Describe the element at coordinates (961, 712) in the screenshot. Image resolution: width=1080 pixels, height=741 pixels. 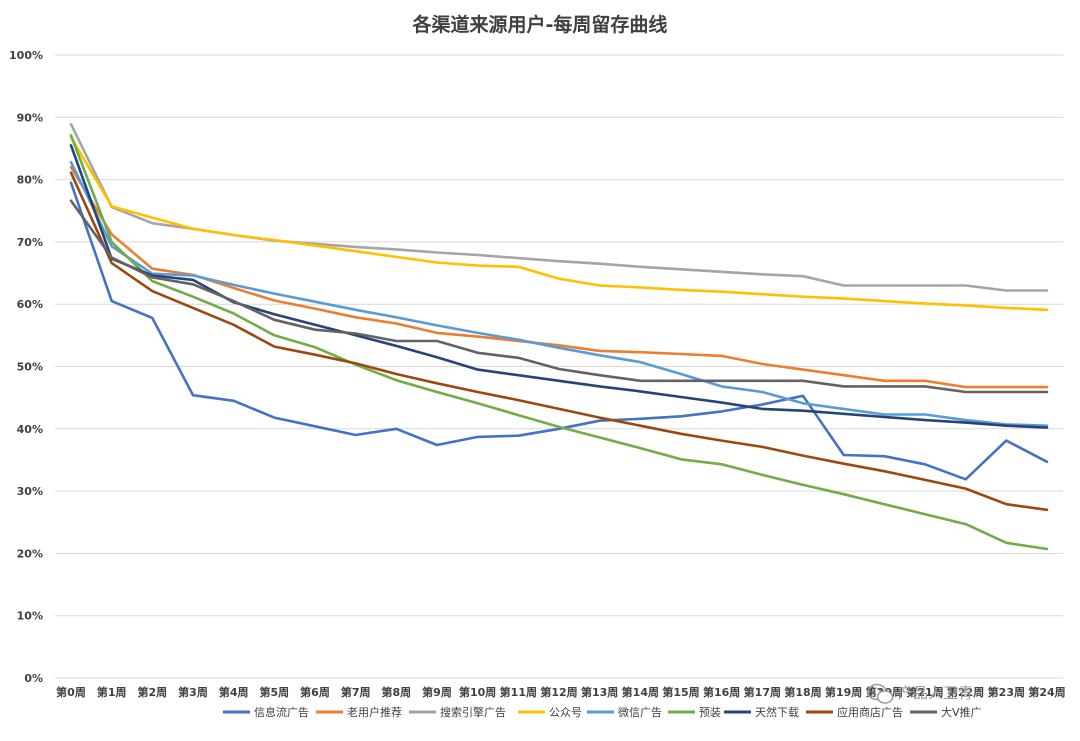
I see `legend-label: 大V推广` at that location.